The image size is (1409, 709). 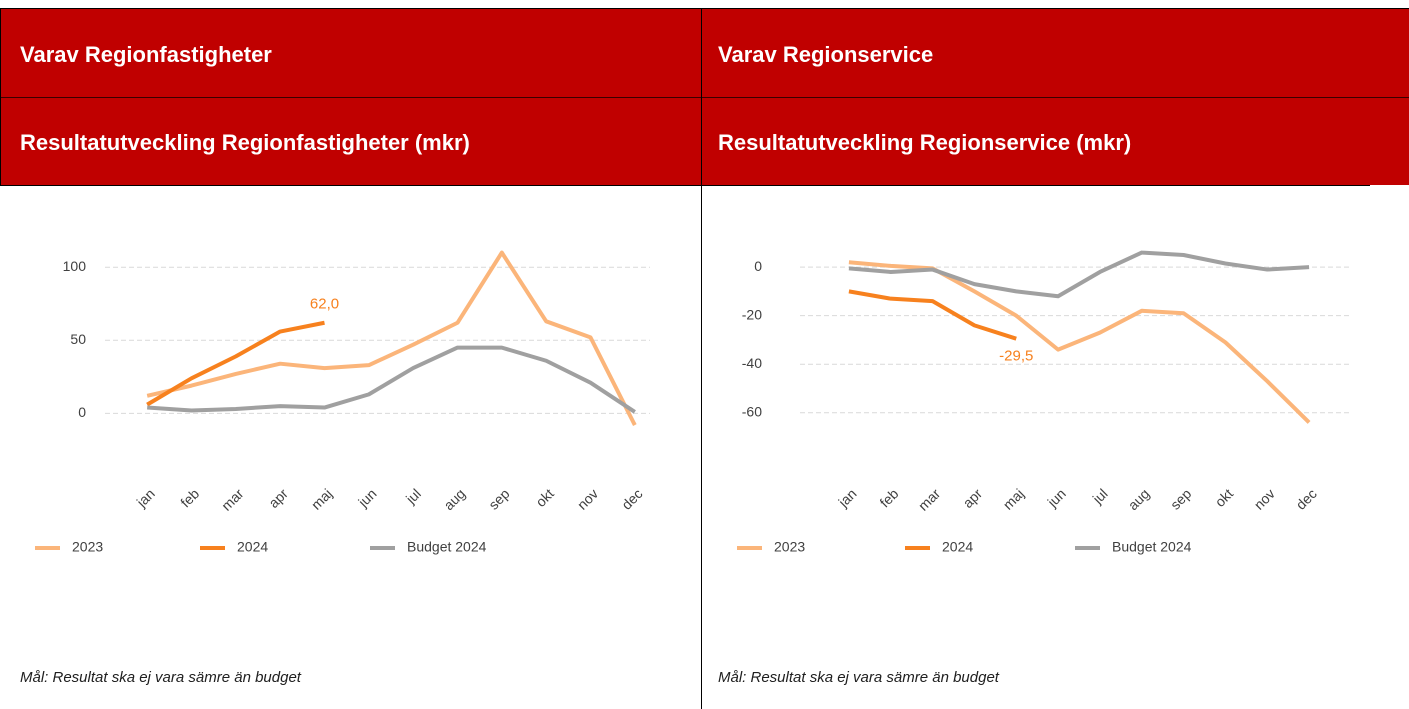 What do you see at coordinates (324, 304) in the screenshot?
I see `data-label: 62,0` at bounding box center [324, 304].